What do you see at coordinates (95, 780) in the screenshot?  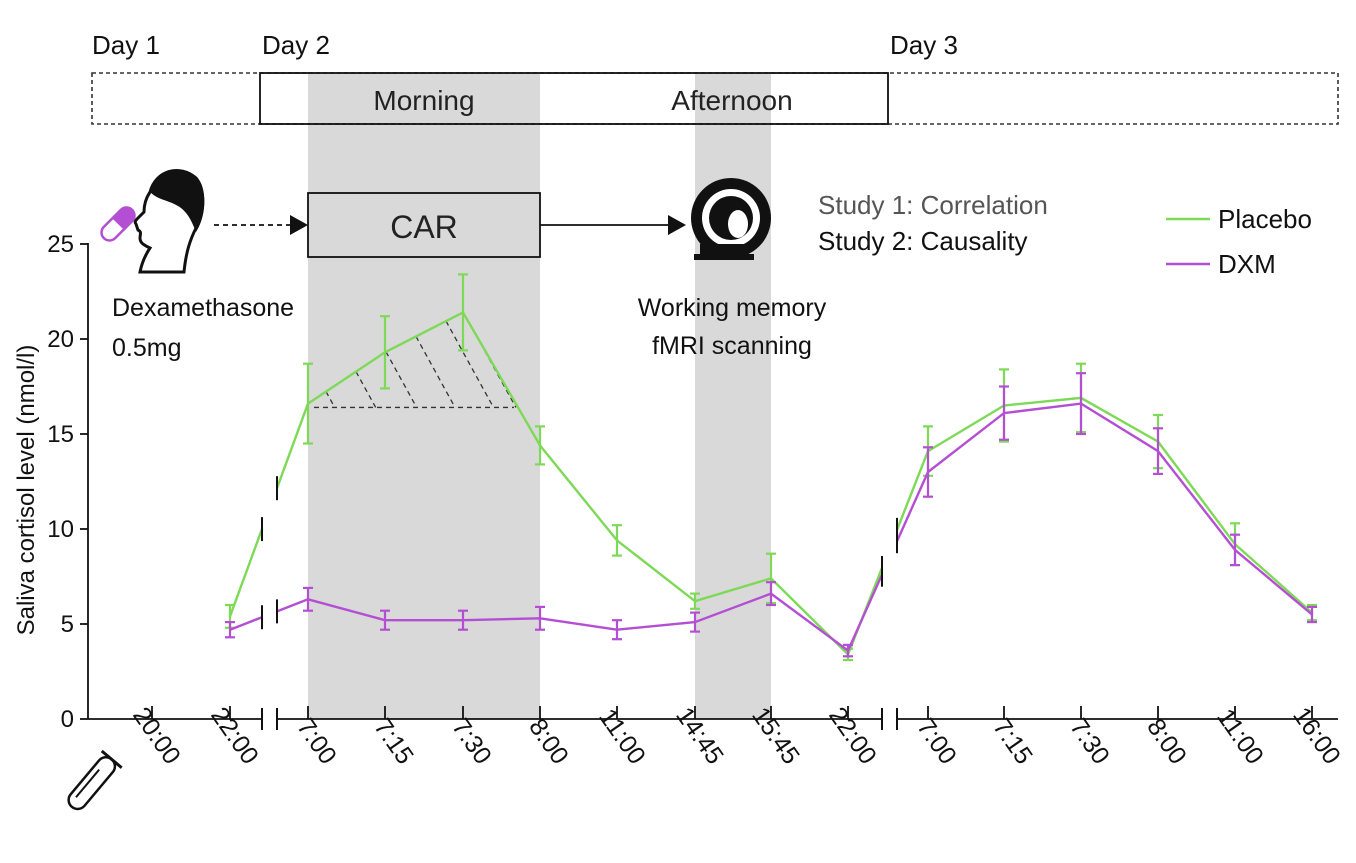 I see `test-tube-icon` at bounding box center [95, 780].